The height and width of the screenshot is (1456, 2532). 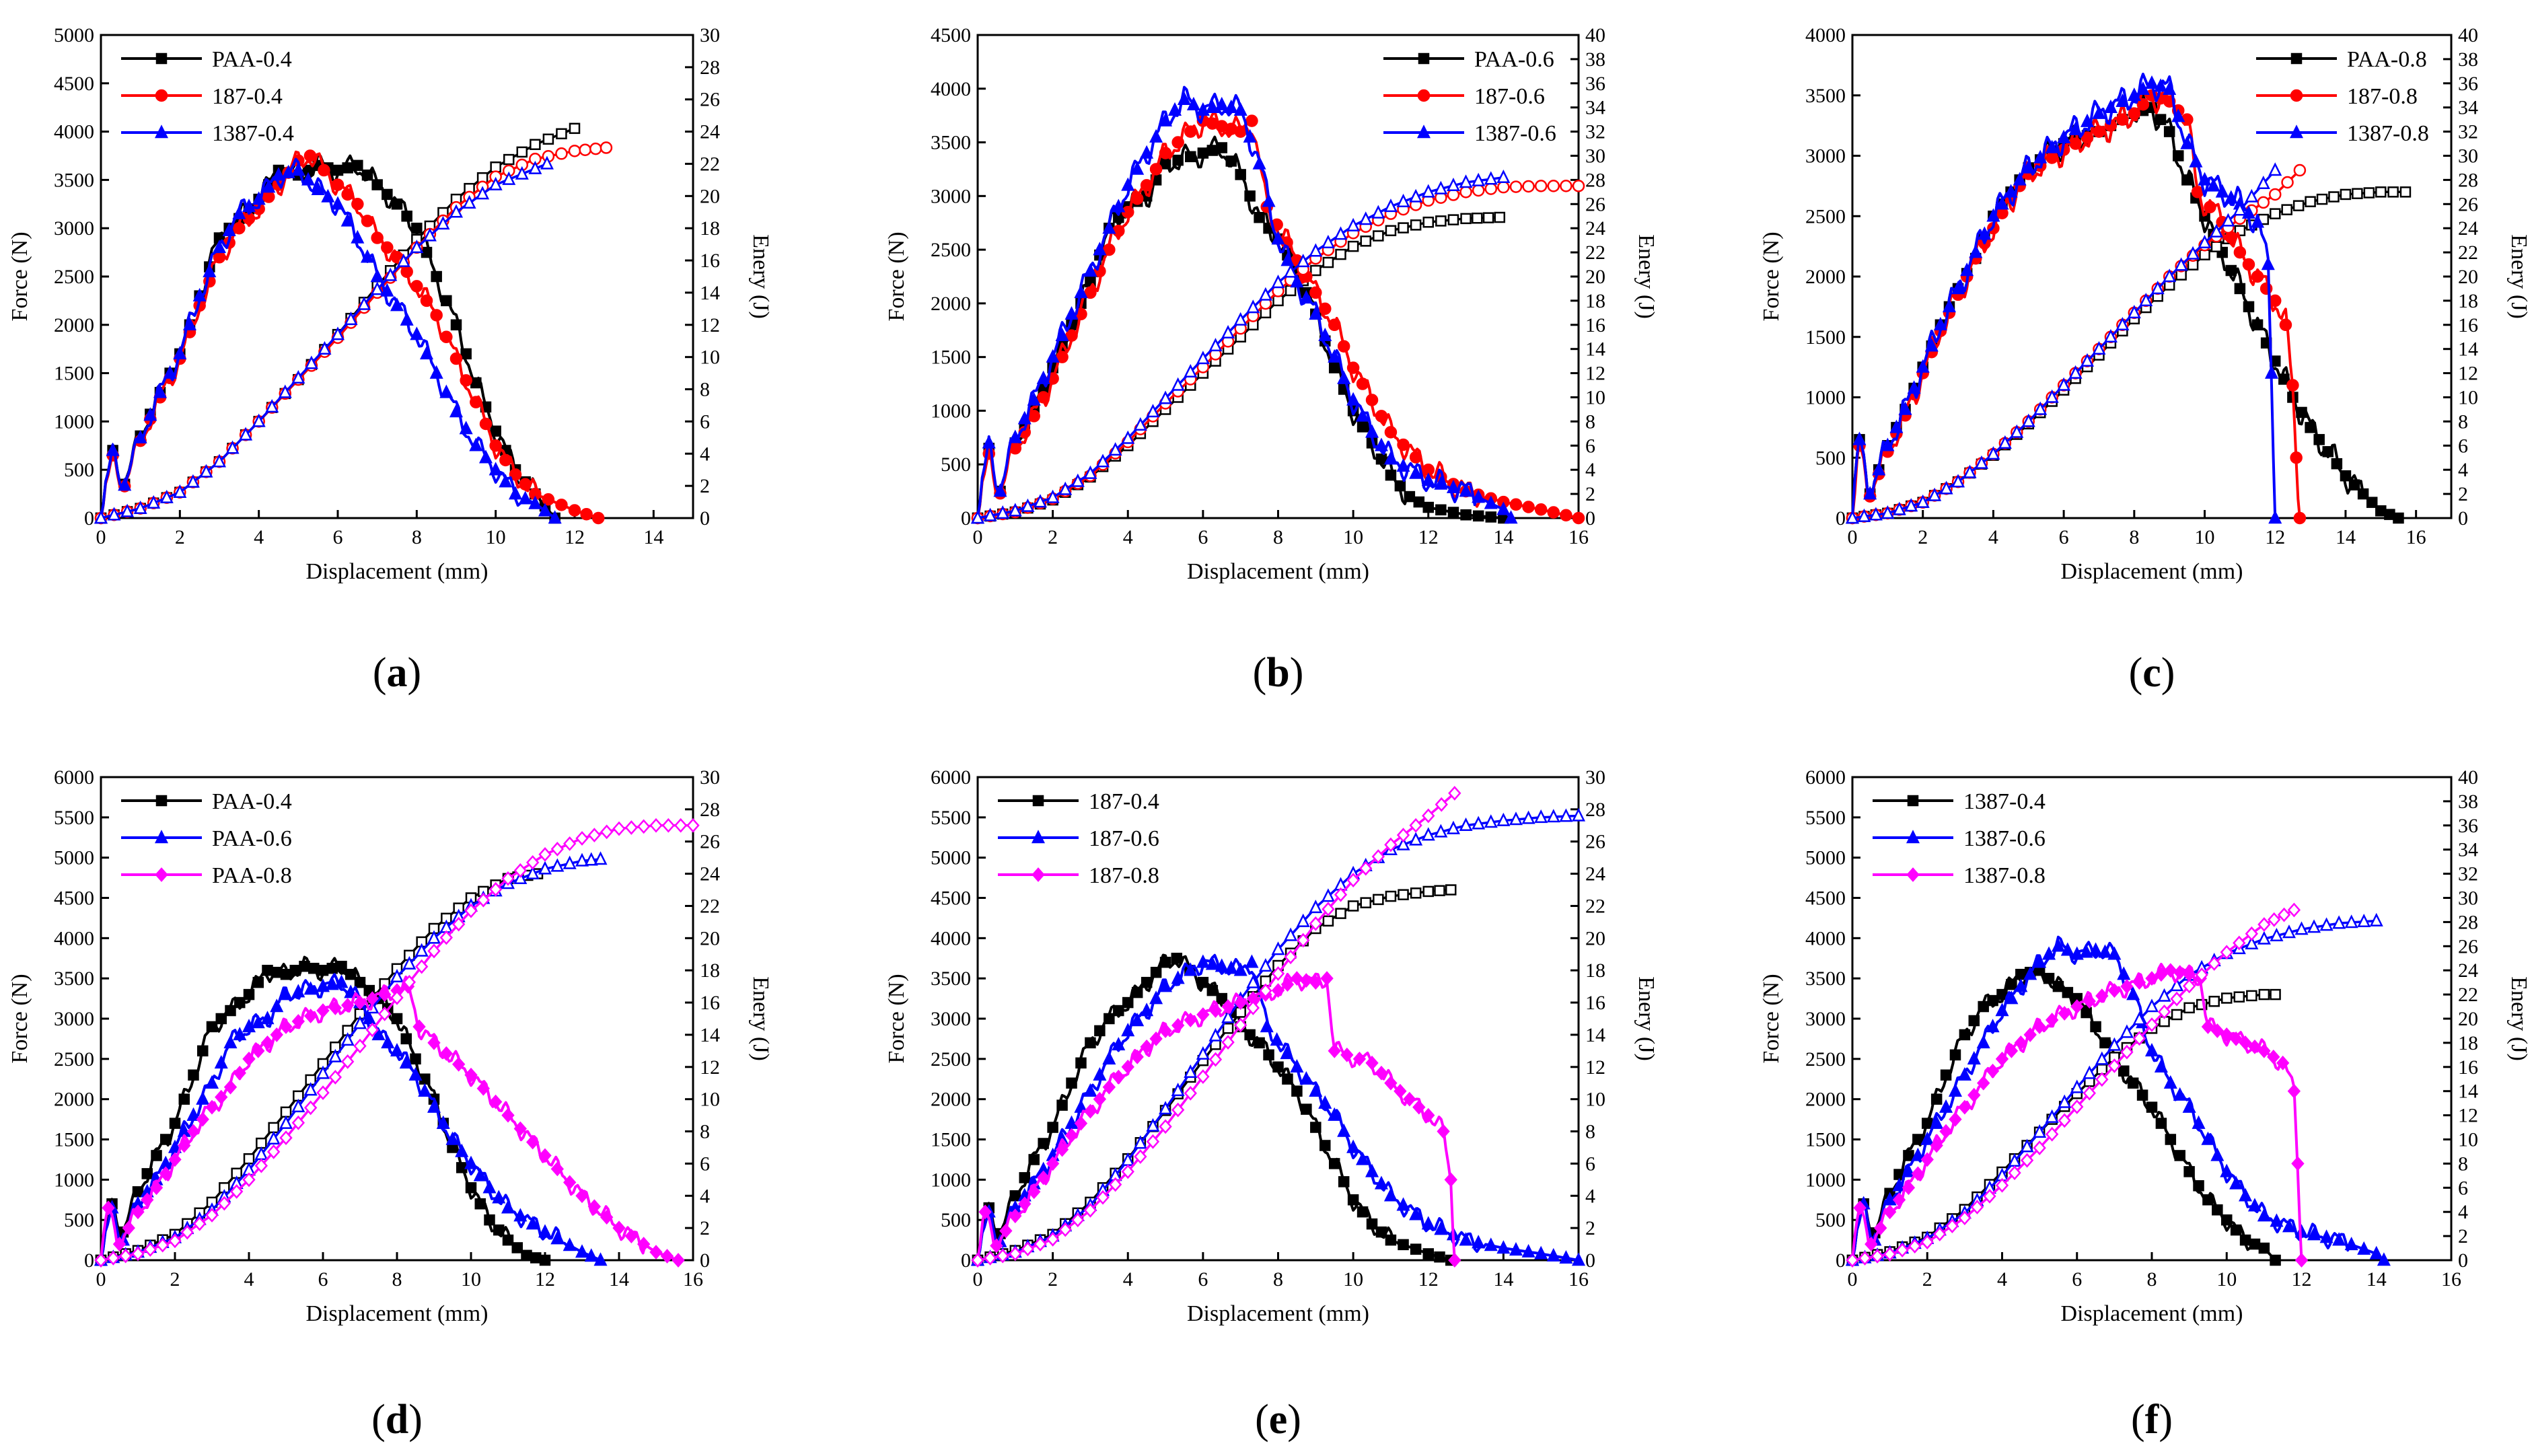 What do you see at coordinates (253, 133) in the screenshot?
I see `legend-label: 1387-0.4` at bounding box center [253, 133].